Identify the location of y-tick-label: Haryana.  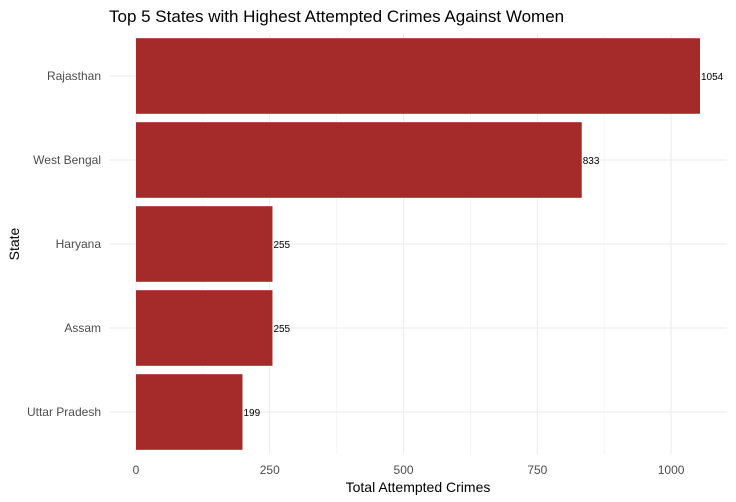
(79, 244).